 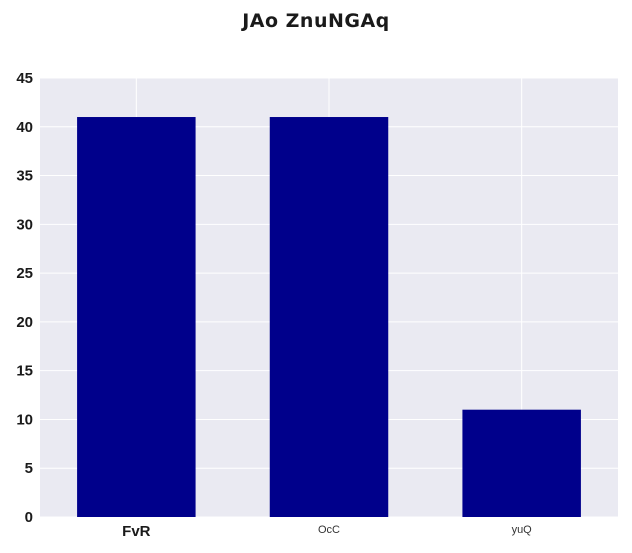 What do you see at coordinates (24, 419) in the screenshot?
I see `y-tick-label: 10` at bounding box center [24, 419].